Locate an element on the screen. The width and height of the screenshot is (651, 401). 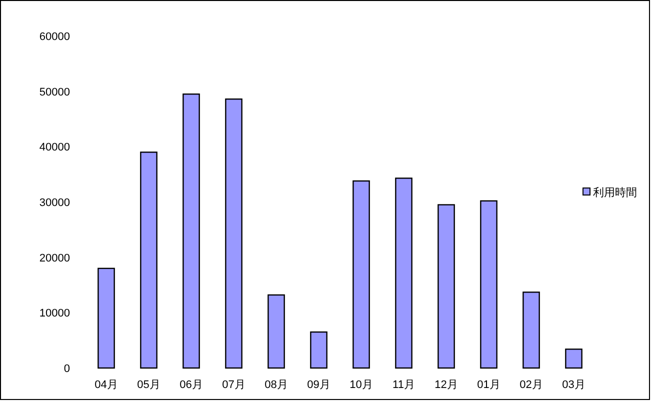
y-tick-label: 50000 is located at coordinates (54, 92).